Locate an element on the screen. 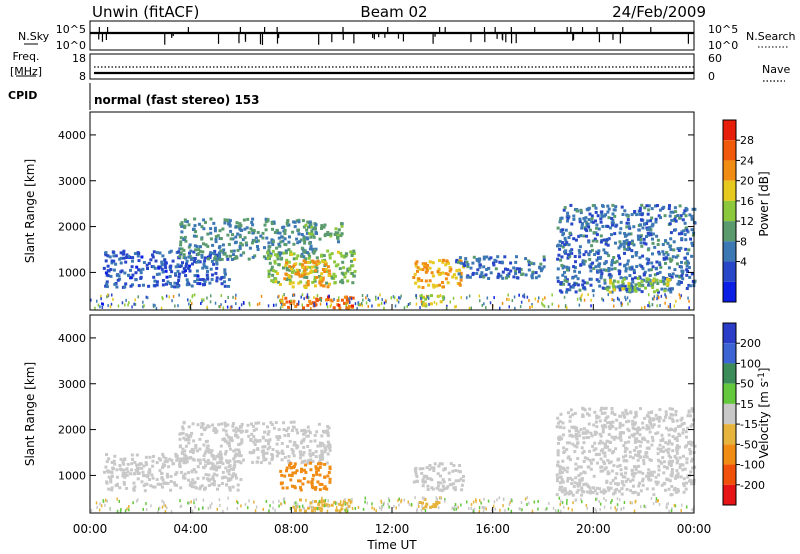 This screenshot has width=800, height=554. velocity-colorbar-segment is located at coordinates (729, 333).